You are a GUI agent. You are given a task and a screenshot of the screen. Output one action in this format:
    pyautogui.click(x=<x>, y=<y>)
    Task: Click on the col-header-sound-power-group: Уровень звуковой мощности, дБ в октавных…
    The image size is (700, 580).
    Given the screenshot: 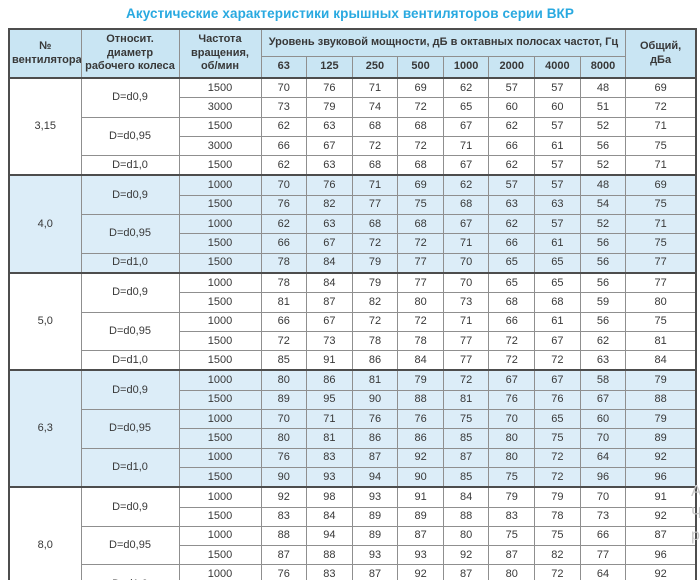 What is the action you would take?
    pyautogui.click(x=443, y=42)
    